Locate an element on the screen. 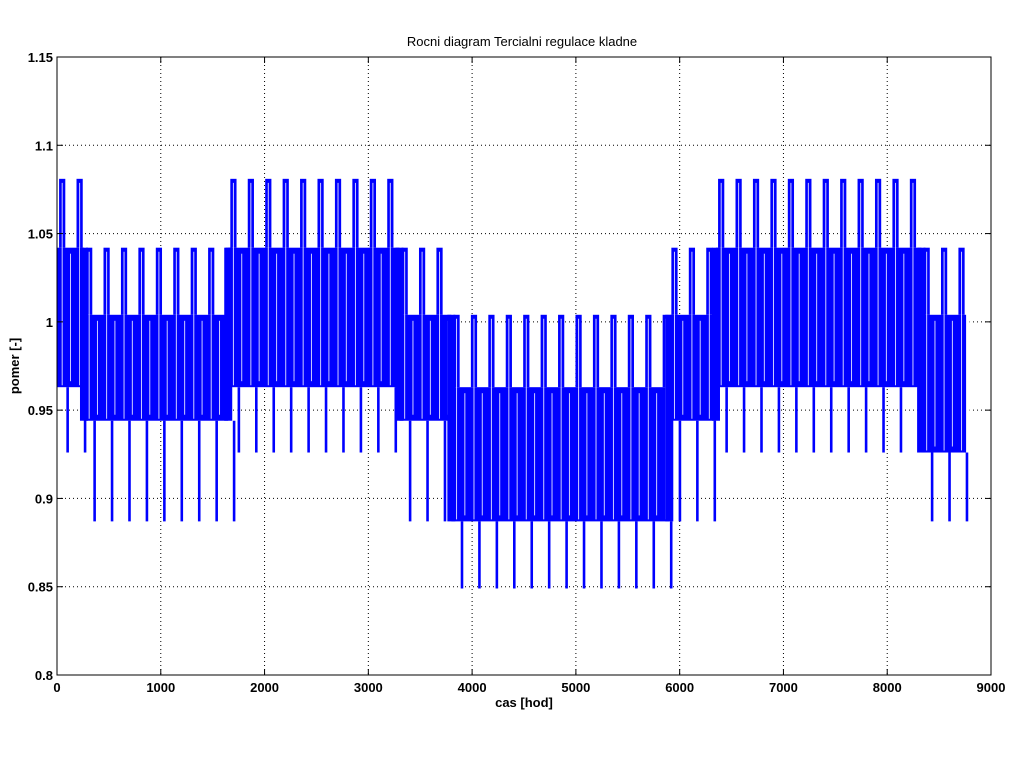 Image resolution: width=1024 pixels, height=758 pixels. x-tick-label: 1000 is located at coordinates (160, 687).